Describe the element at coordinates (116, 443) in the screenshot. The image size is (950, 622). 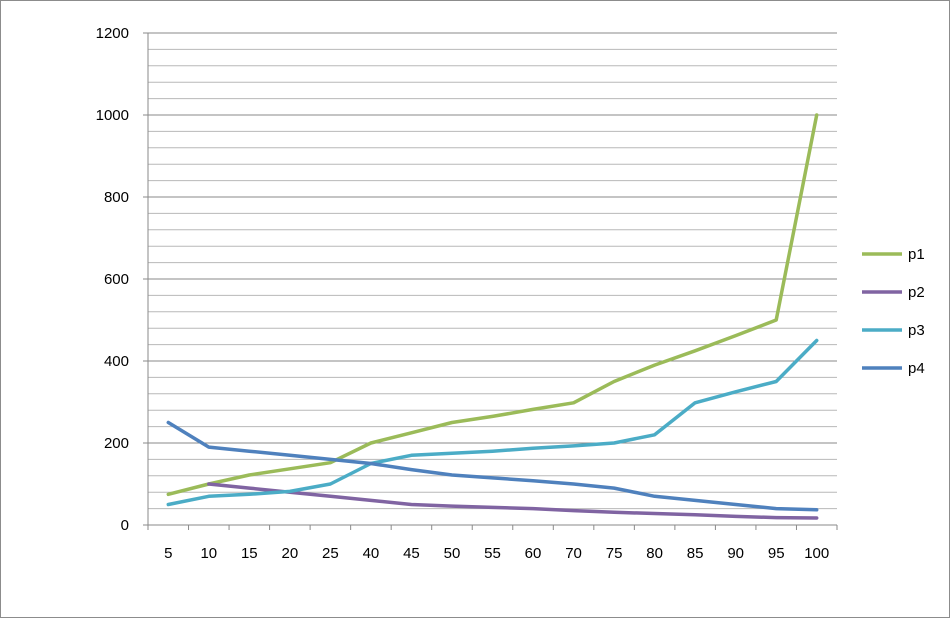
I see `y-tick-label: 200` at that location.